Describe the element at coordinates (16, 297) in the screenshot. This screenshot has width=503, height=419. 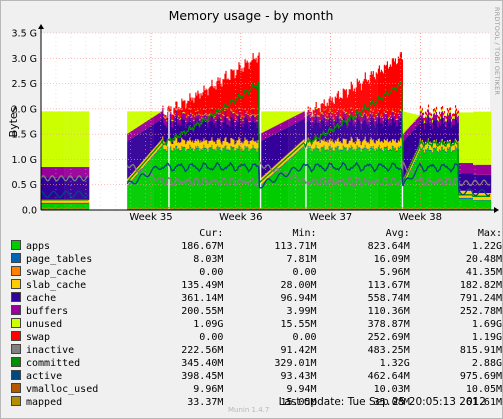
I see `legend-swatch` at that location.